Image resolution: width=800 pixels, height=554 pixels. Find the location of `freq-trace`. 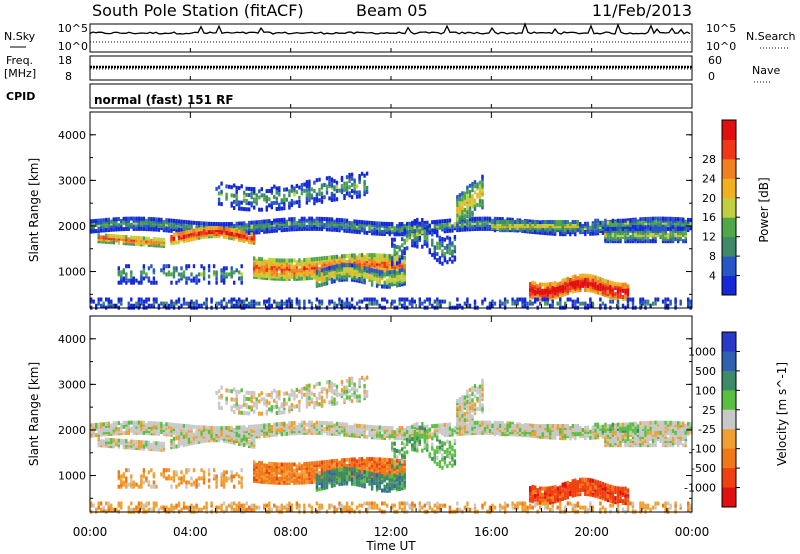

freq-trace is located at coordinates (391, 67).